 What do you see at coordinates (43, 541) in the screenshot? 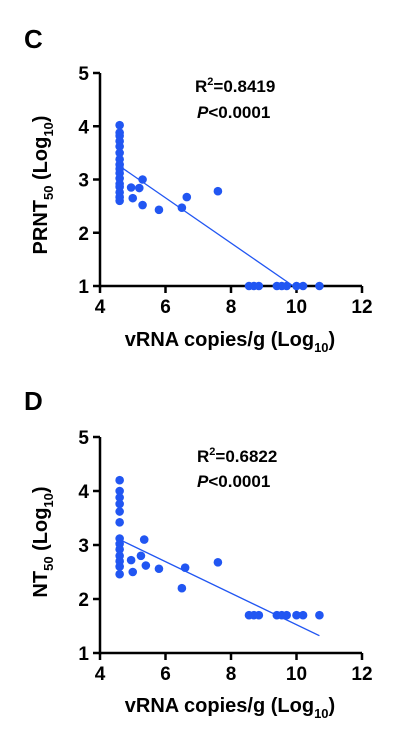
I see `panel-d-y-axis-title: NT50 (Log10)` at bounding box center [43, 541].